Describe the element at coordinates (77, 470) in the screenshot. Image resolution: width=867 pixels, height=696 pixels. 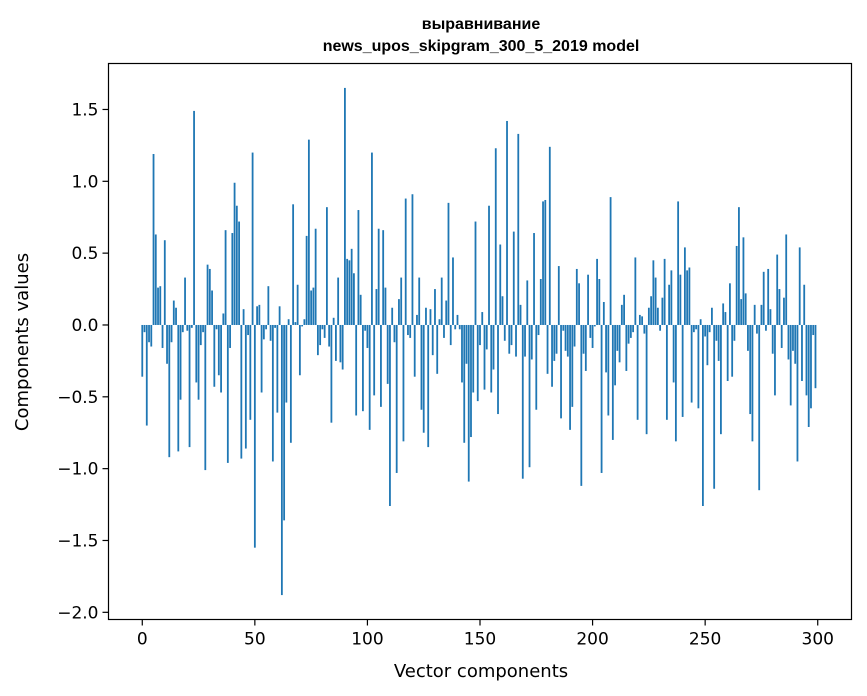
I see `y-tick-label: −1.0` at that location.